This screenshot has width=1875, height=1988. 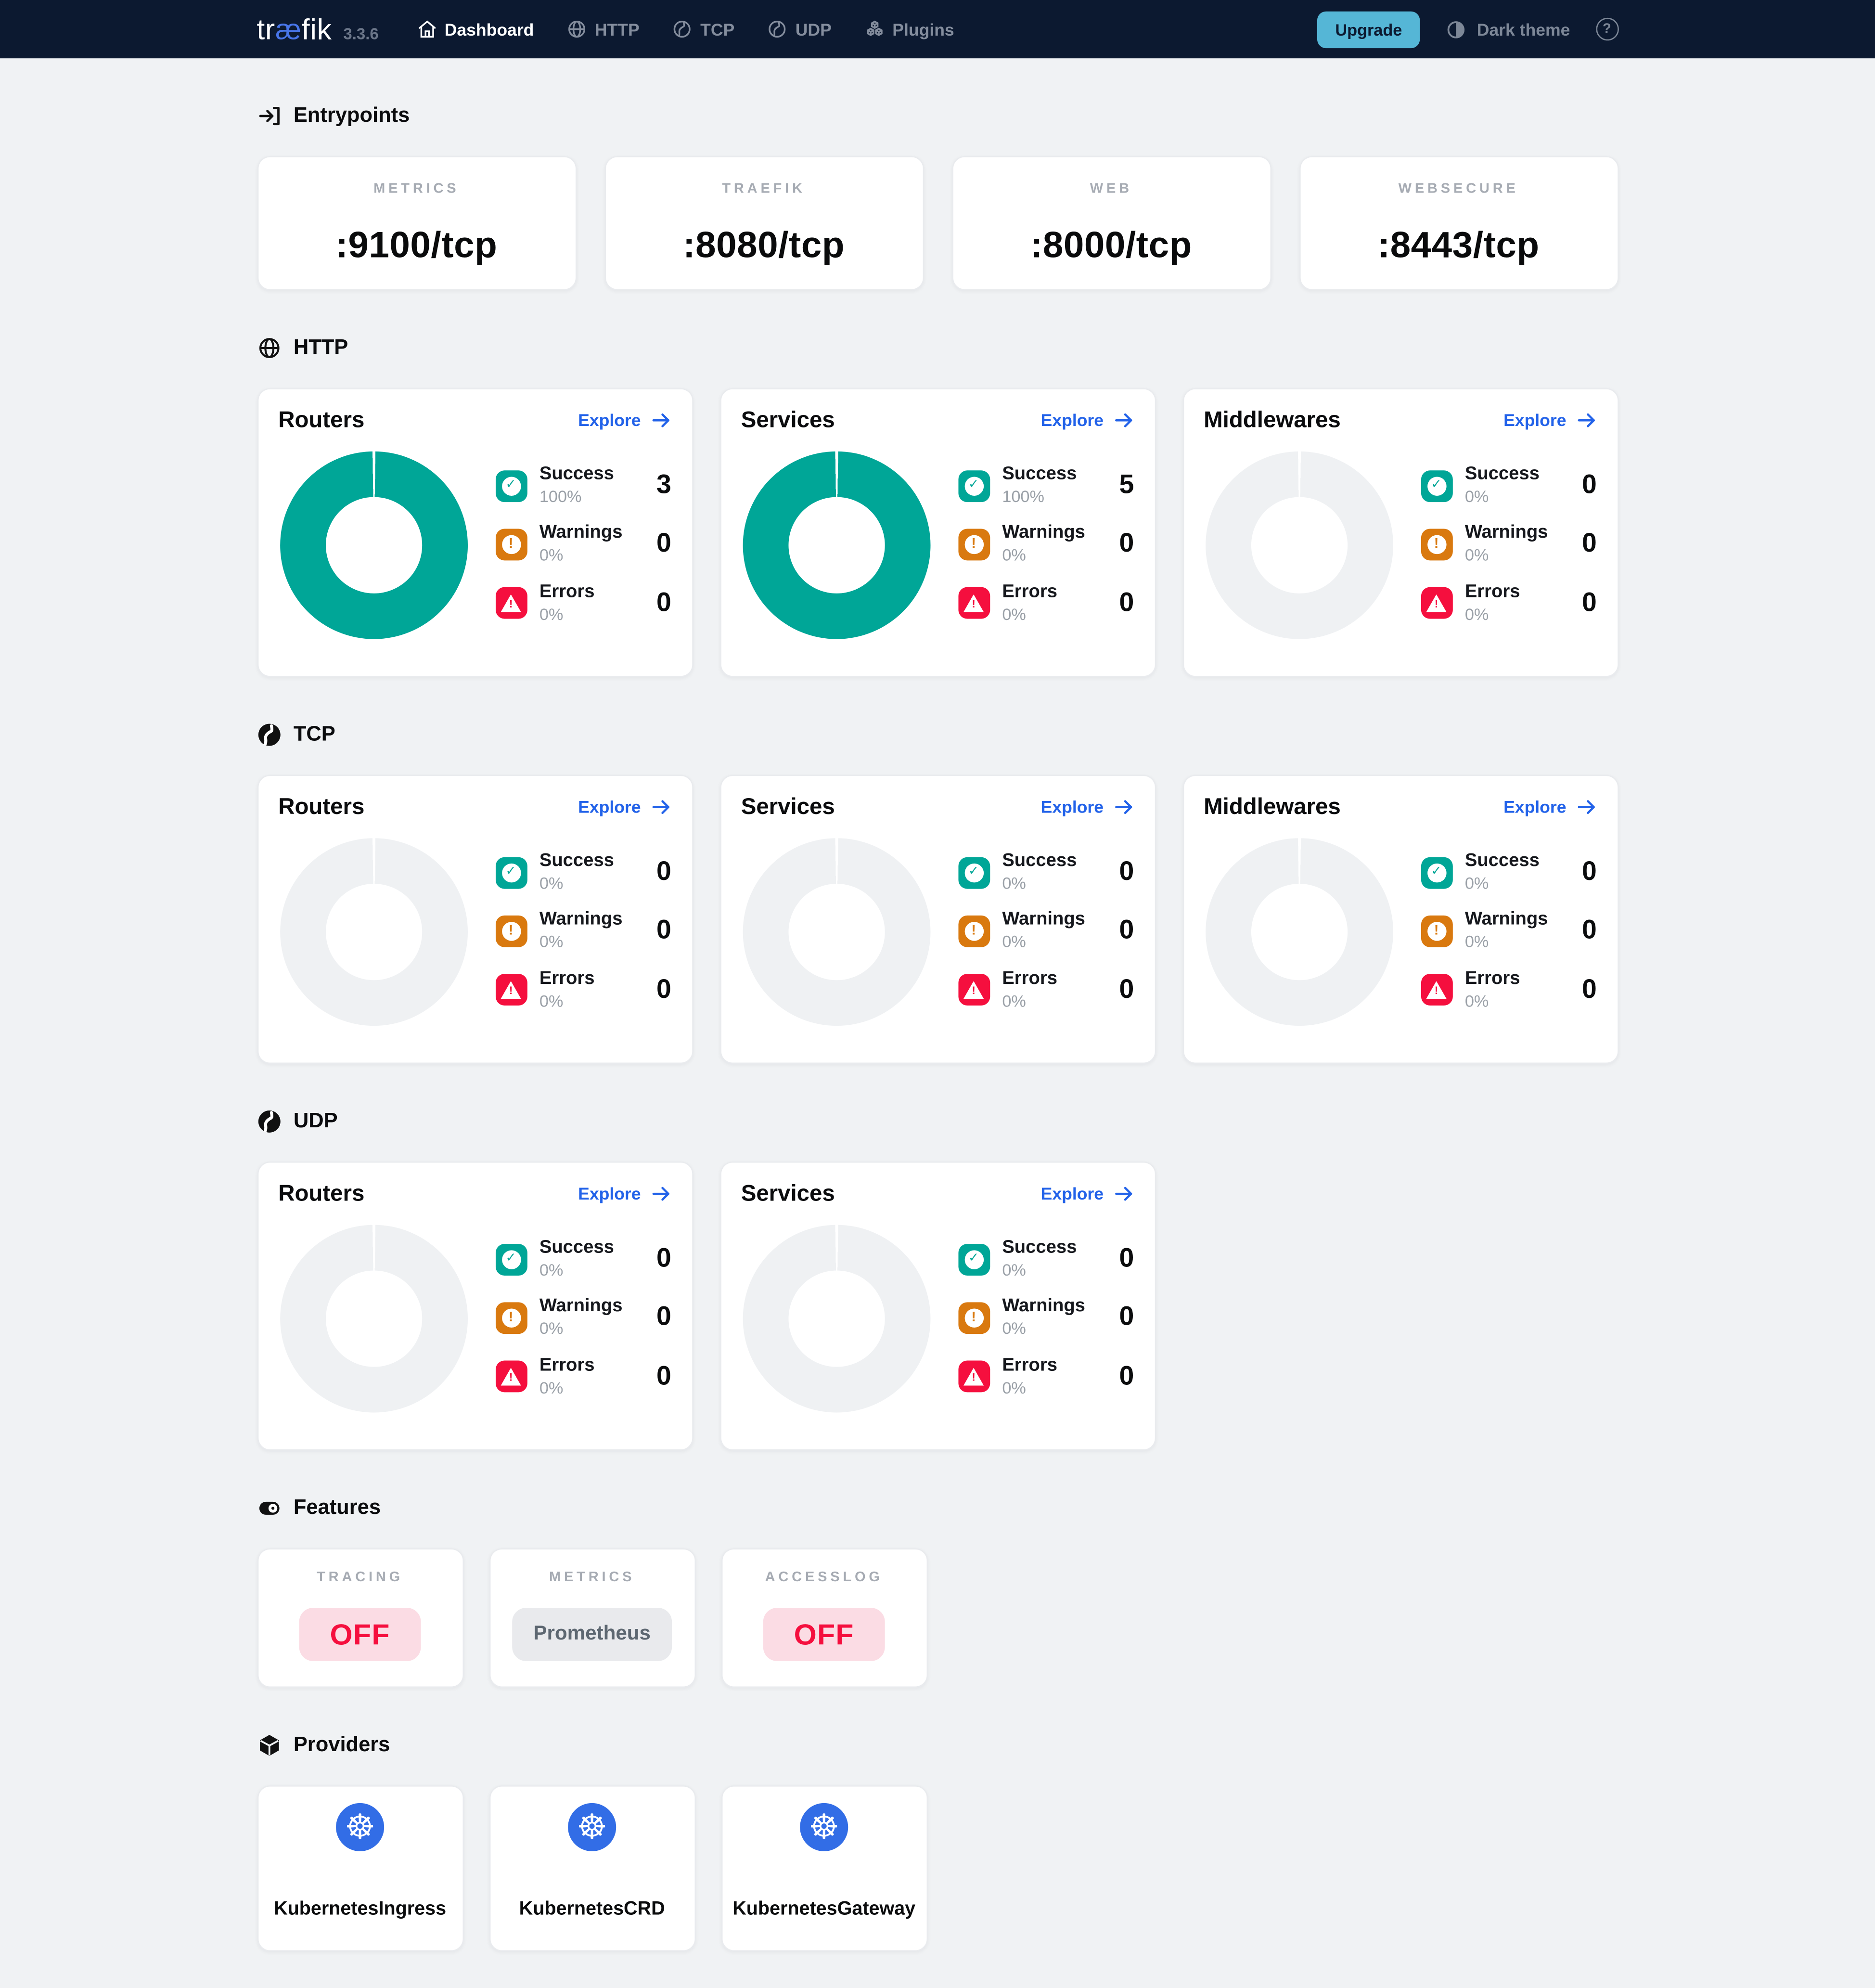 What do you see at coordinates (764, 246) in the screenshot?
I see `entrypoint-port: :8080/tcp` at bounding box center [764, 246].